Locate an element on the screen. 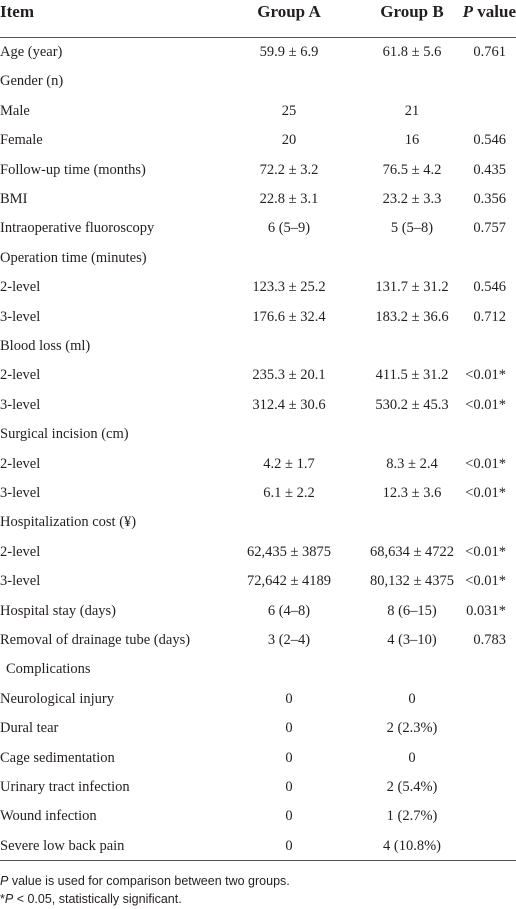 This screenshot has height=909, width=516. row-label: Dural tear is located at coordinates (29, 728).